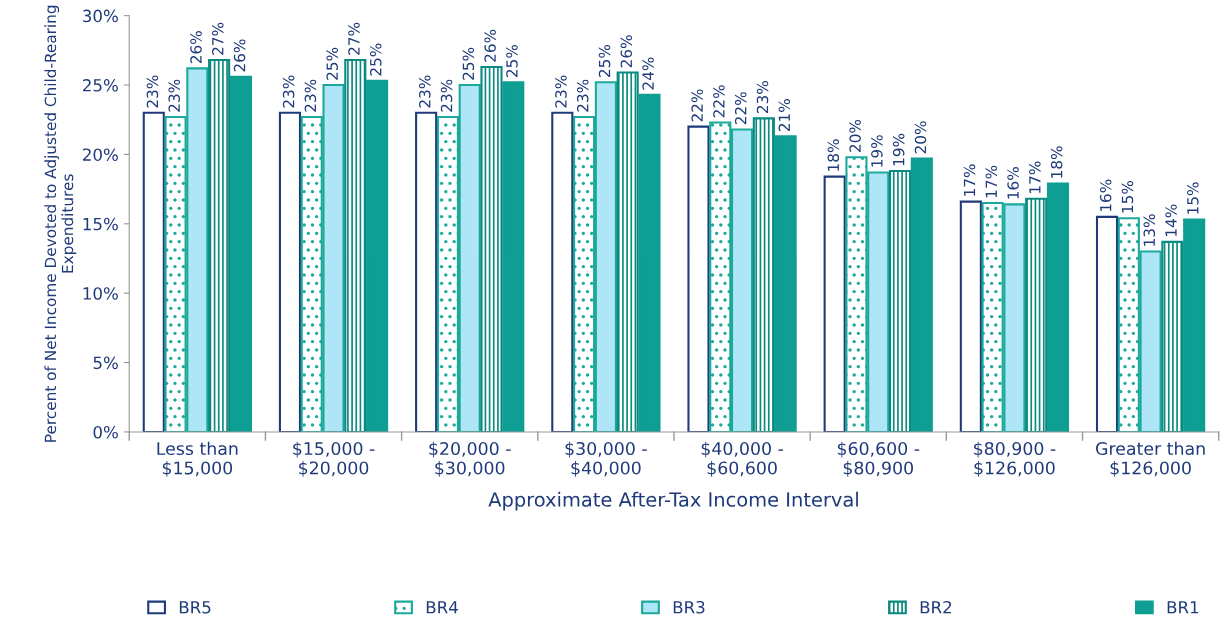 The width and height of the screenshot is (1231, 626). Describe the element at coordinates (1015, 459) in the screenshot. I see `x-tick-label: $80,900 - $126,000` at that location.